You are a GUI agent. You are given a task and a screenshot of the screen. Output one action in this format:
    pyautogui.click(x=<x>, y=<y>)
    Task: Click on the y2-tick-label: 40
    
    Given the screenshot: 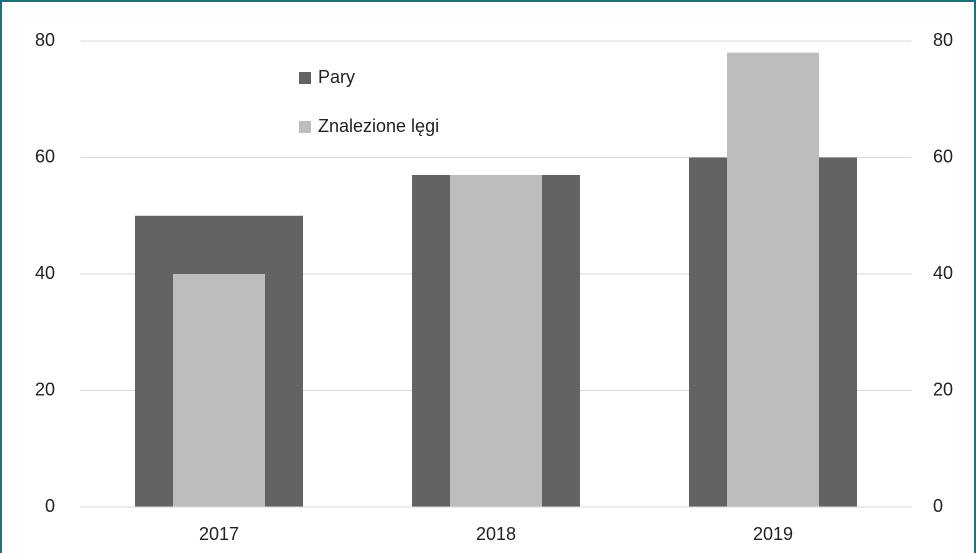 What is the action you would take?
    pyautogui.click(x=943, y=273)
    